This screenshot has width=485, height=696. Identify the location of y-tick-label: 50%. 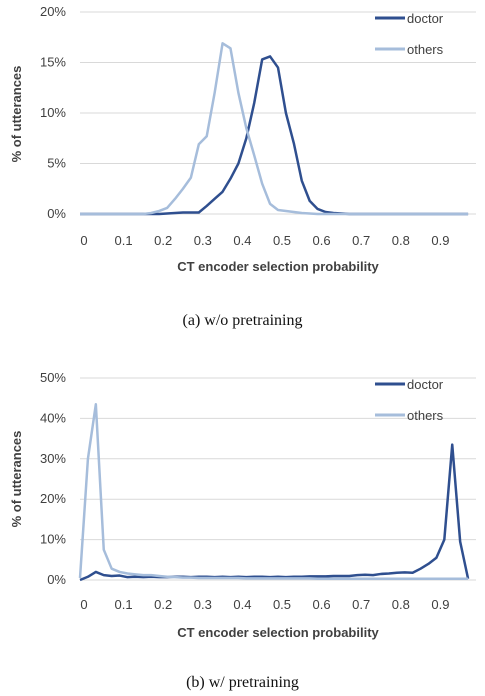
(53, 377).